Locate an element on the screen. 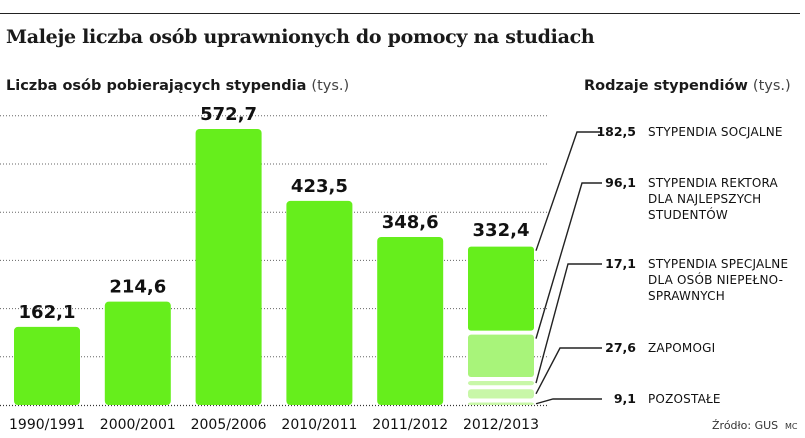 This screenshot has height=438, width=805. bar-value-label: 348,6 is located at coordinates (410, 222).